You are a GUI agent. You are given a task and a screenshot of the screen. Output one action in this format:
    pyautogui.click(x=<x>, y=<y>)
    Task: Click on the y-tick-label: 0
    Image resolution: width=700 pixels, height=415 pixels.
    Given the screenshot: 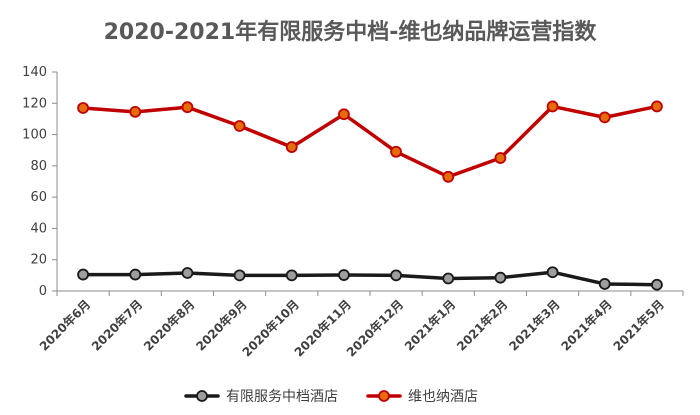 What is the action you would take?
    pyautogui.click(x=43, y=291)
    